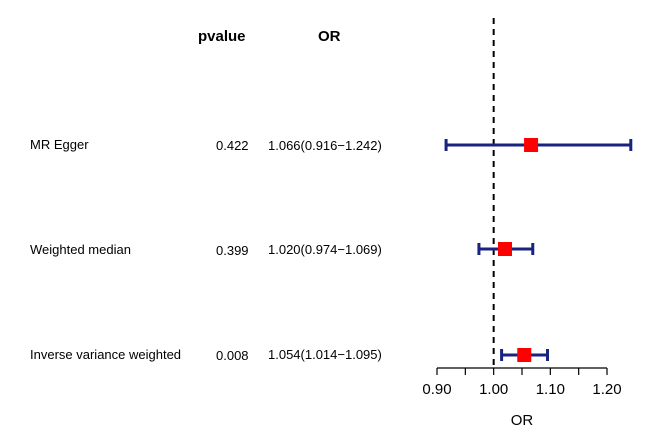 The height and width of the screenshot is (447, 669). Describe the element at coordinates (493, 389) in the screenshot. I see `x-tick-label-2: 1.00` at that location.